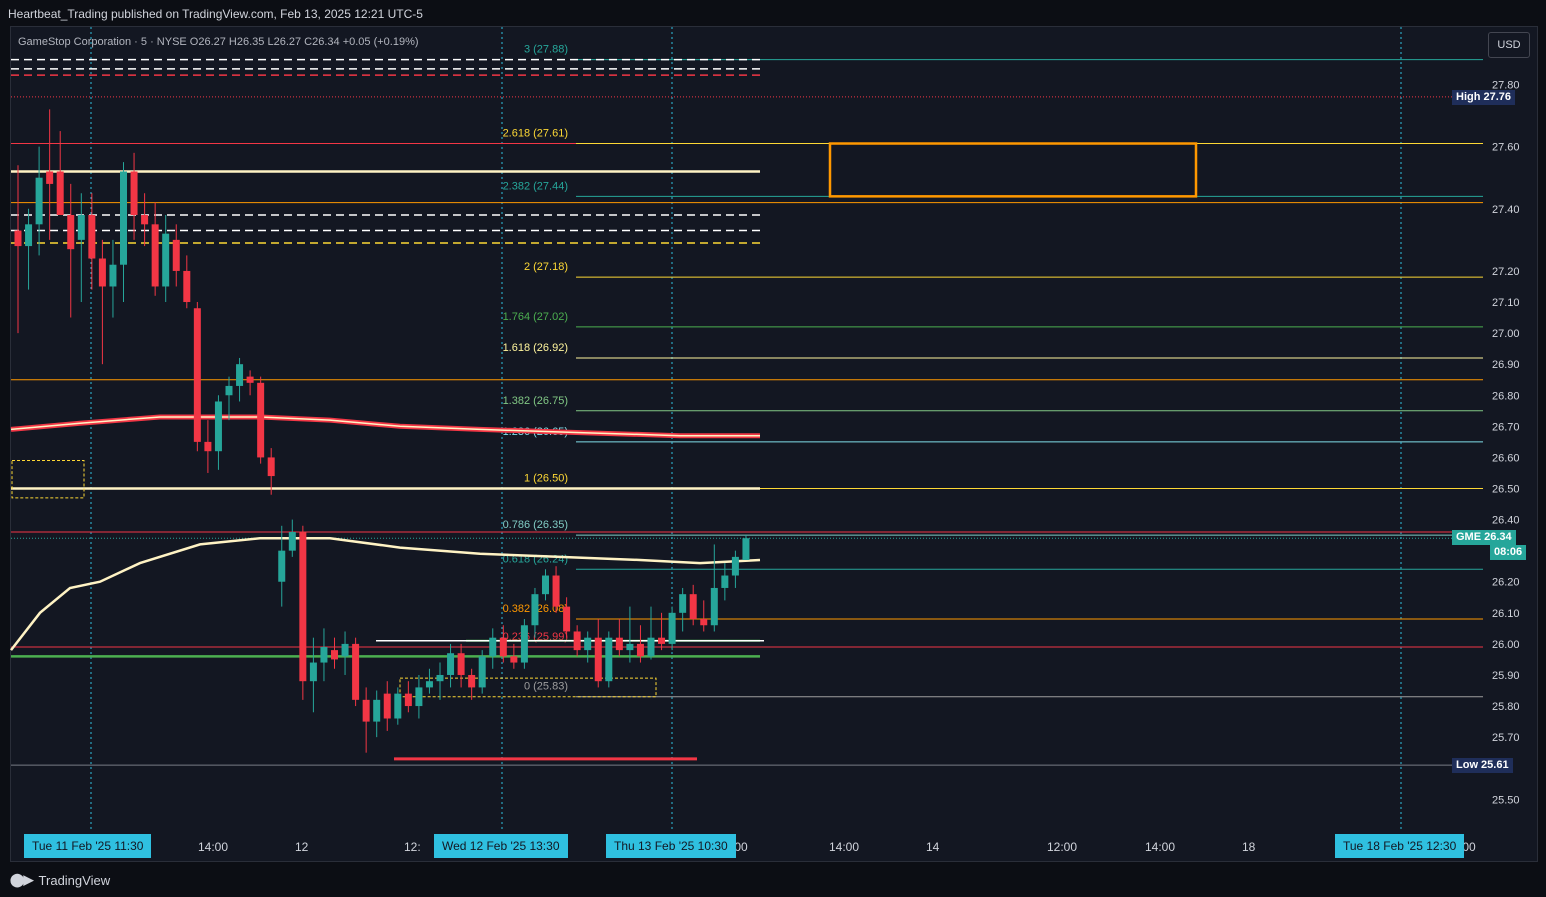 The height and width of the screenshot is (897, 1546). What do you see at coordinates (535, 186) in the screenshot?
I see `fib-label-2: 2.382 (27.44)` at bounding box center [535, 186].